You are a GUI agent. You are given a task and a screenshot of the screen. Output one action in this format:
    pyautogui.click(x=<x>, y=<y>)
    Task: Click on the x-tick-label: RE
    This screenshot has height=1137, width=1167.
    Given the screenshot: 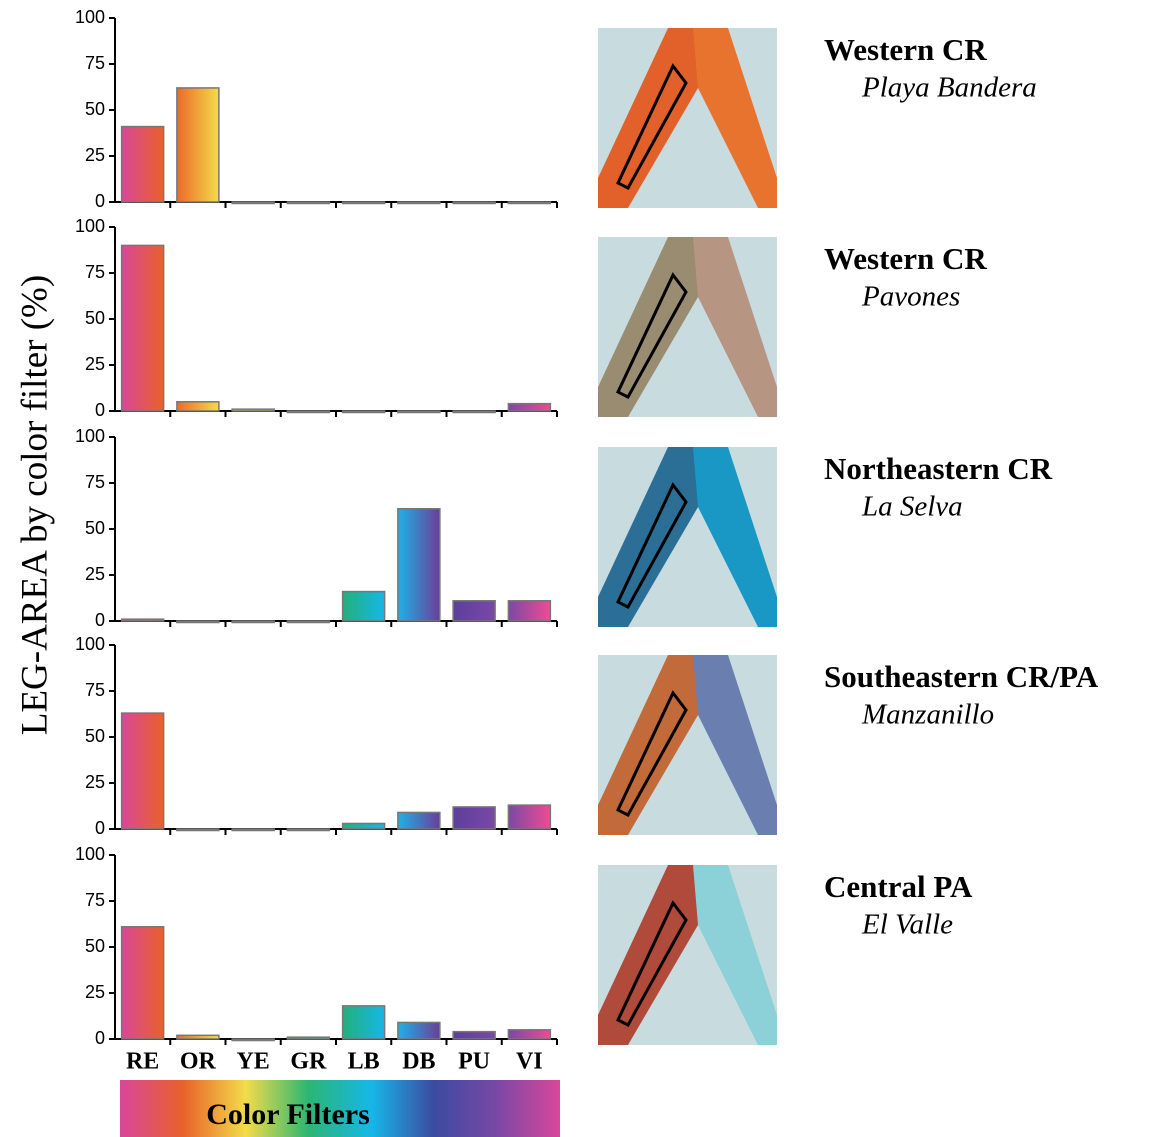 What is the action you would take?
    pyautogui.click(x=142, y=1062)
    